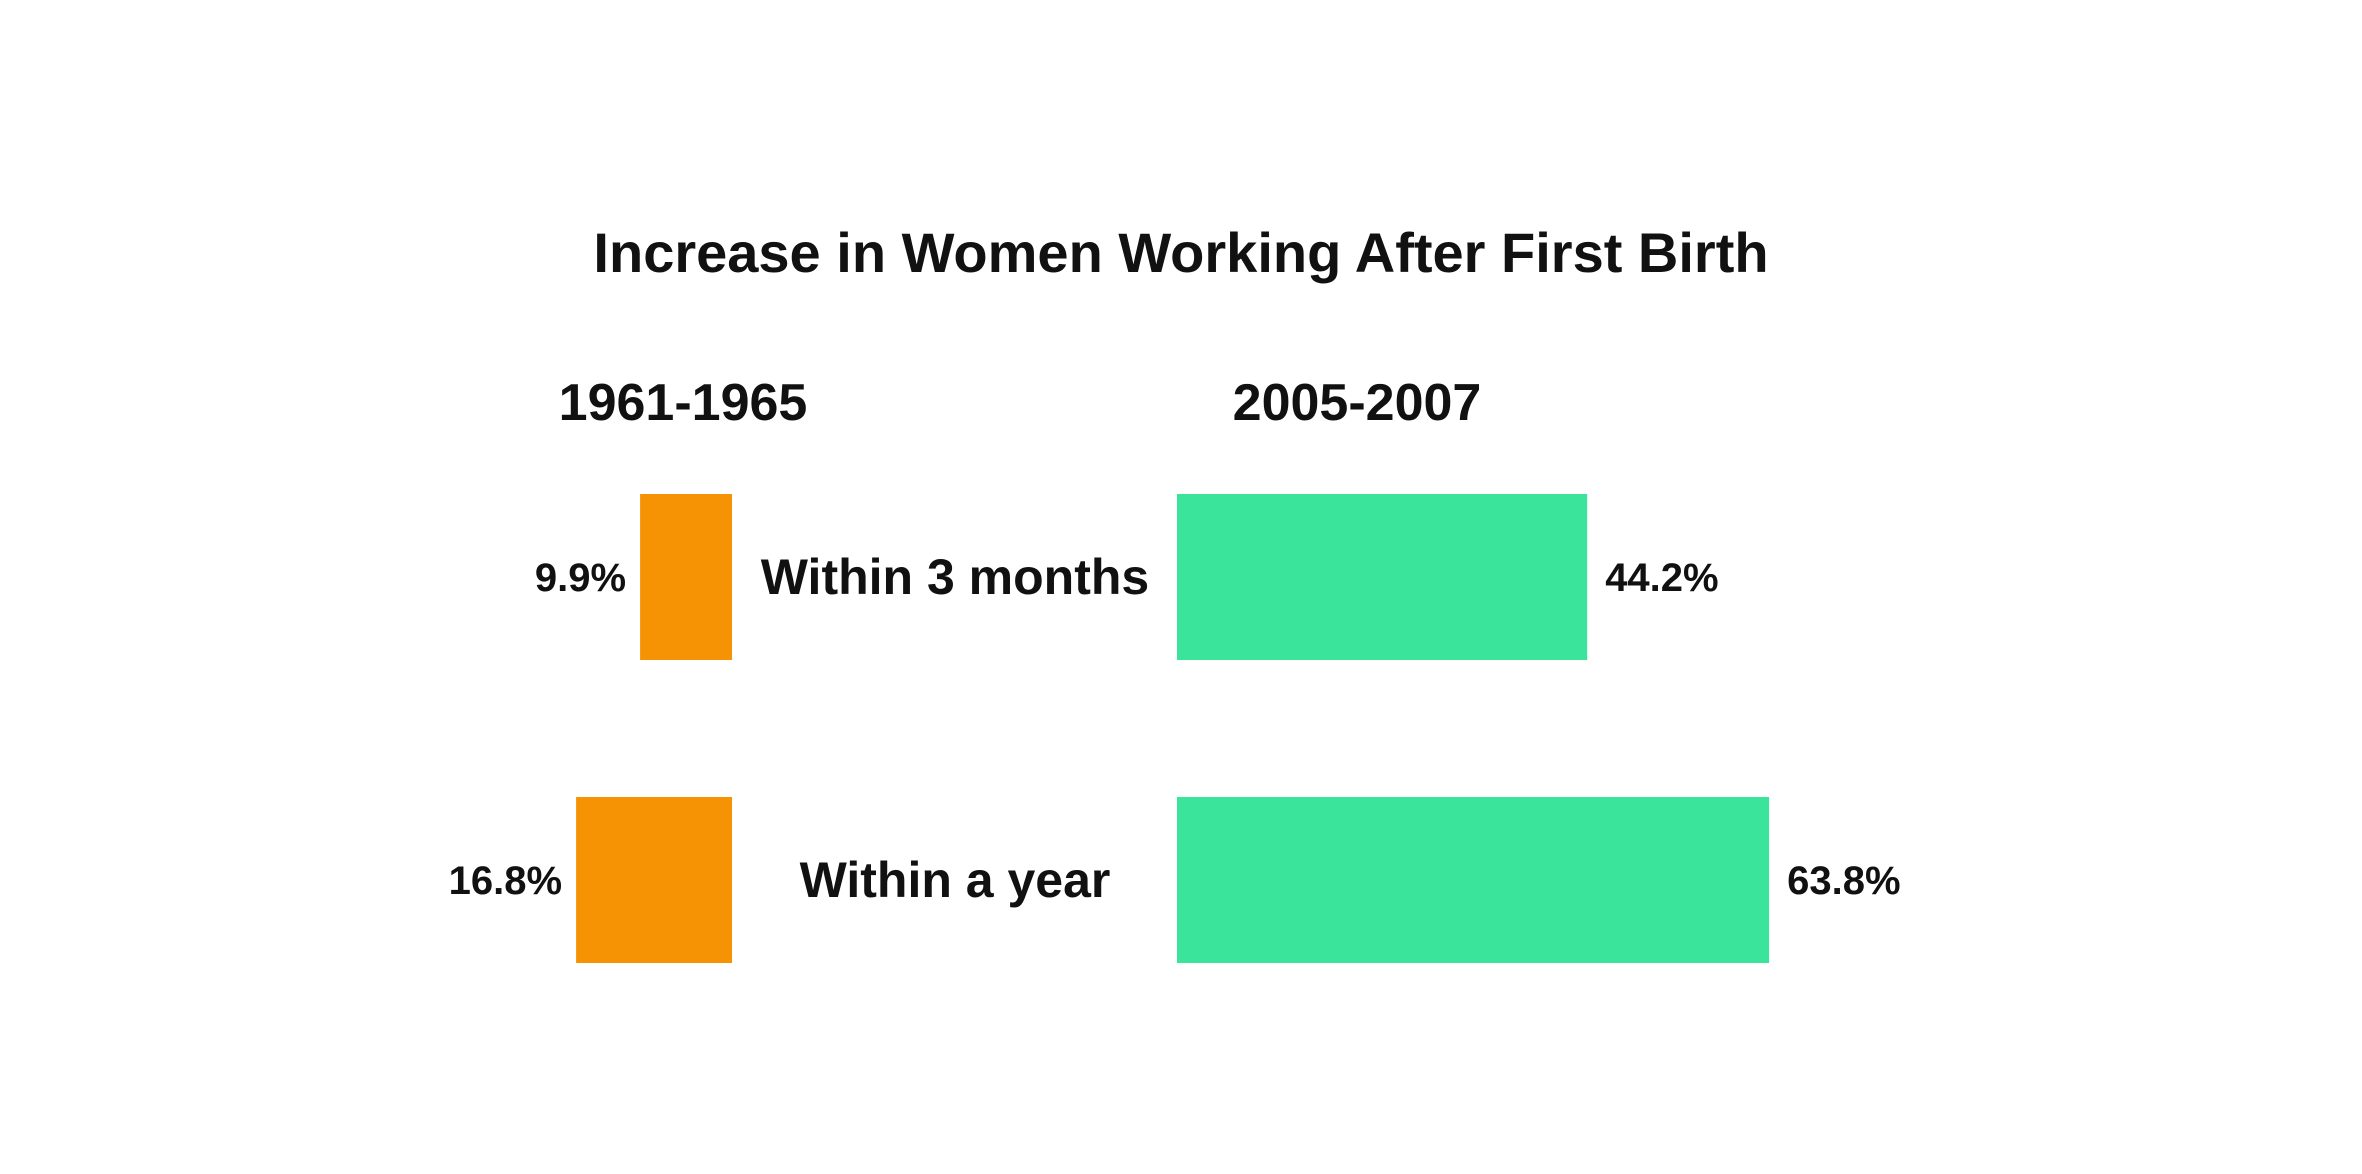 This screenshot has width=2362, height=1174. I want to click on value-label-right-1: 63.8%, so click(1843, 881).